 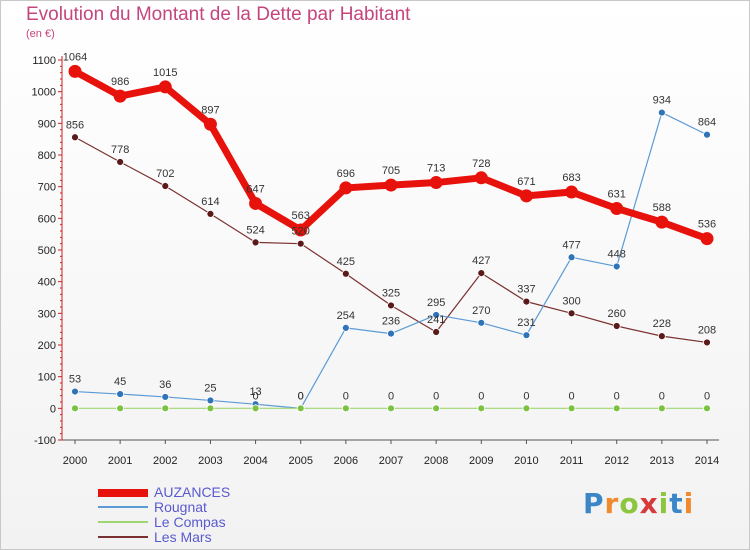 What do you see at coordinates (75, 461) in the screenshot?
I see `x-tick-label: 2000` at bounding box center [75, 461].